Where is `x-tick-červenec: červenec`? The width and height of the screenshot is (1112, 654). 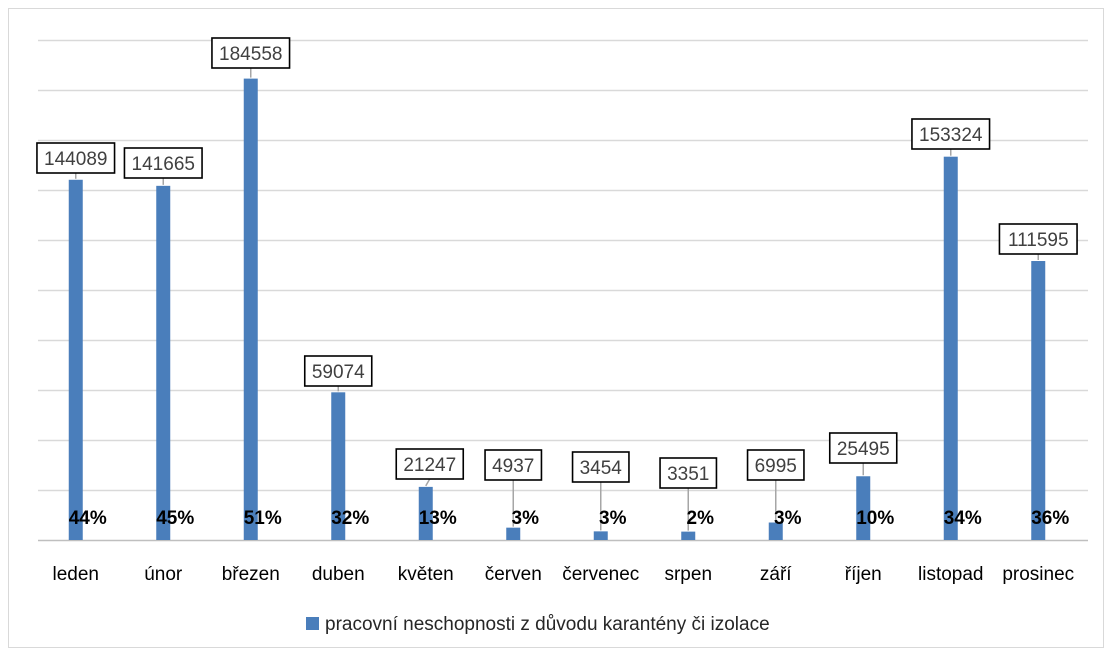 x-tick-červenec: červenec is located at coordinates (600, 574).